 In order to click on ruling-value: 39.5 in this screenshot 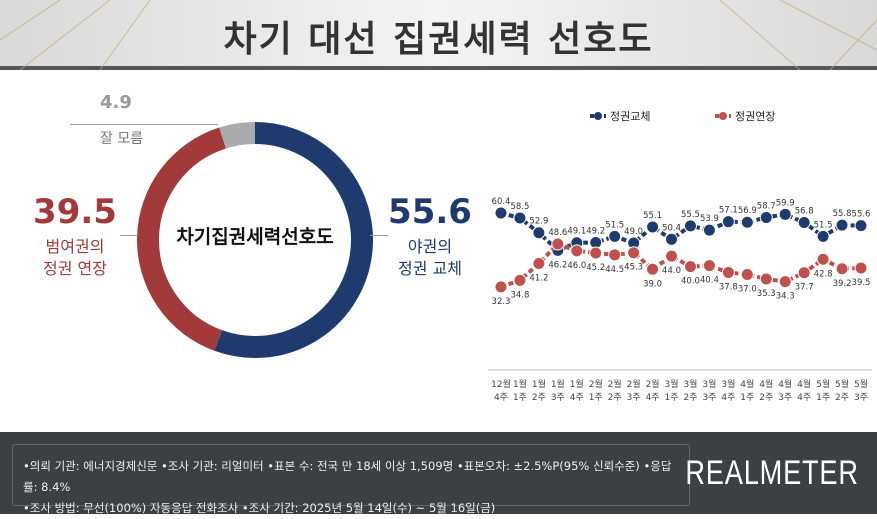, I will do `click(75, 212)`.